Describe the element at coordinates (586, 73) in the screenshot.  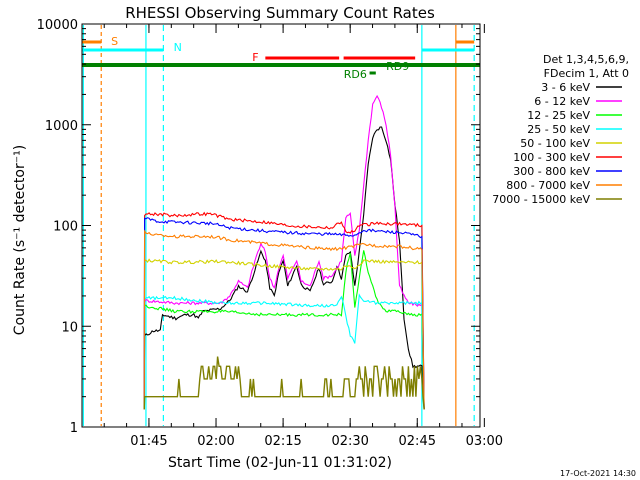
I see `legend-header-line-2: FDecim 1, Att 0` at that location.